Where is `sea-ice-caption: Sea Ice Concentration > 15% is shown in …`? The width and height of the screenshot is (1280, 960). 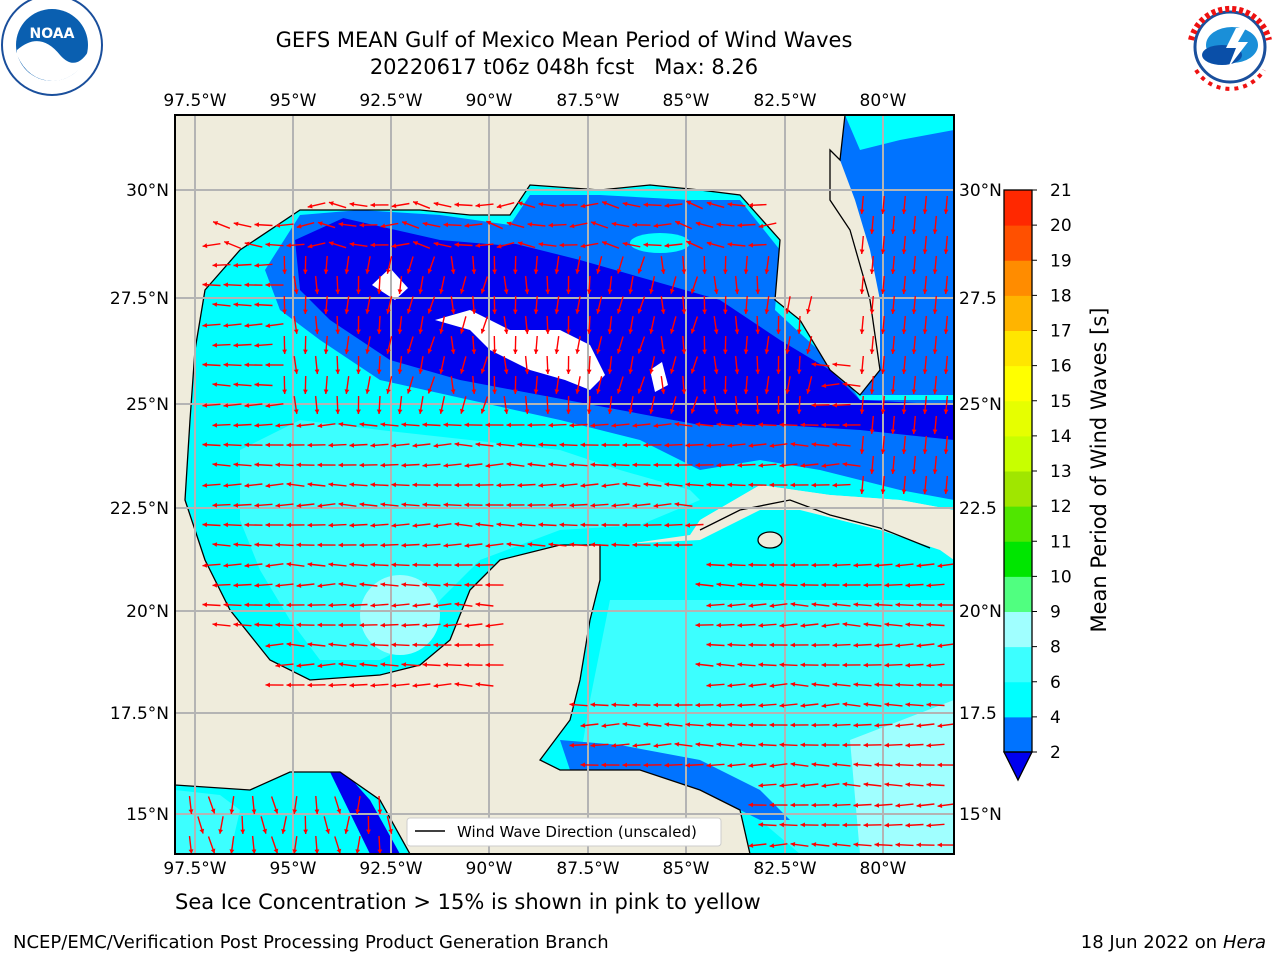
sea-ice-caption: Sea Ice Concentration > 15% is shown in … is located at coordinates (468, 902).